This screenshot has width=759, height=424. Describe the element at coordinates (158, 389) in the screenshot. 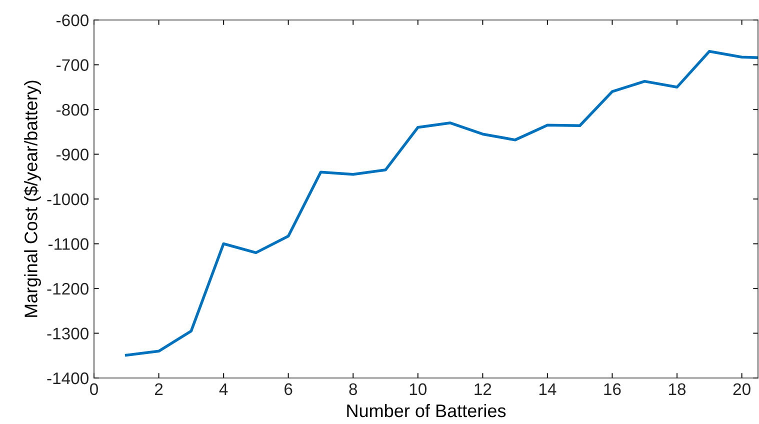

I see `x-tick-label: 2` at that location.